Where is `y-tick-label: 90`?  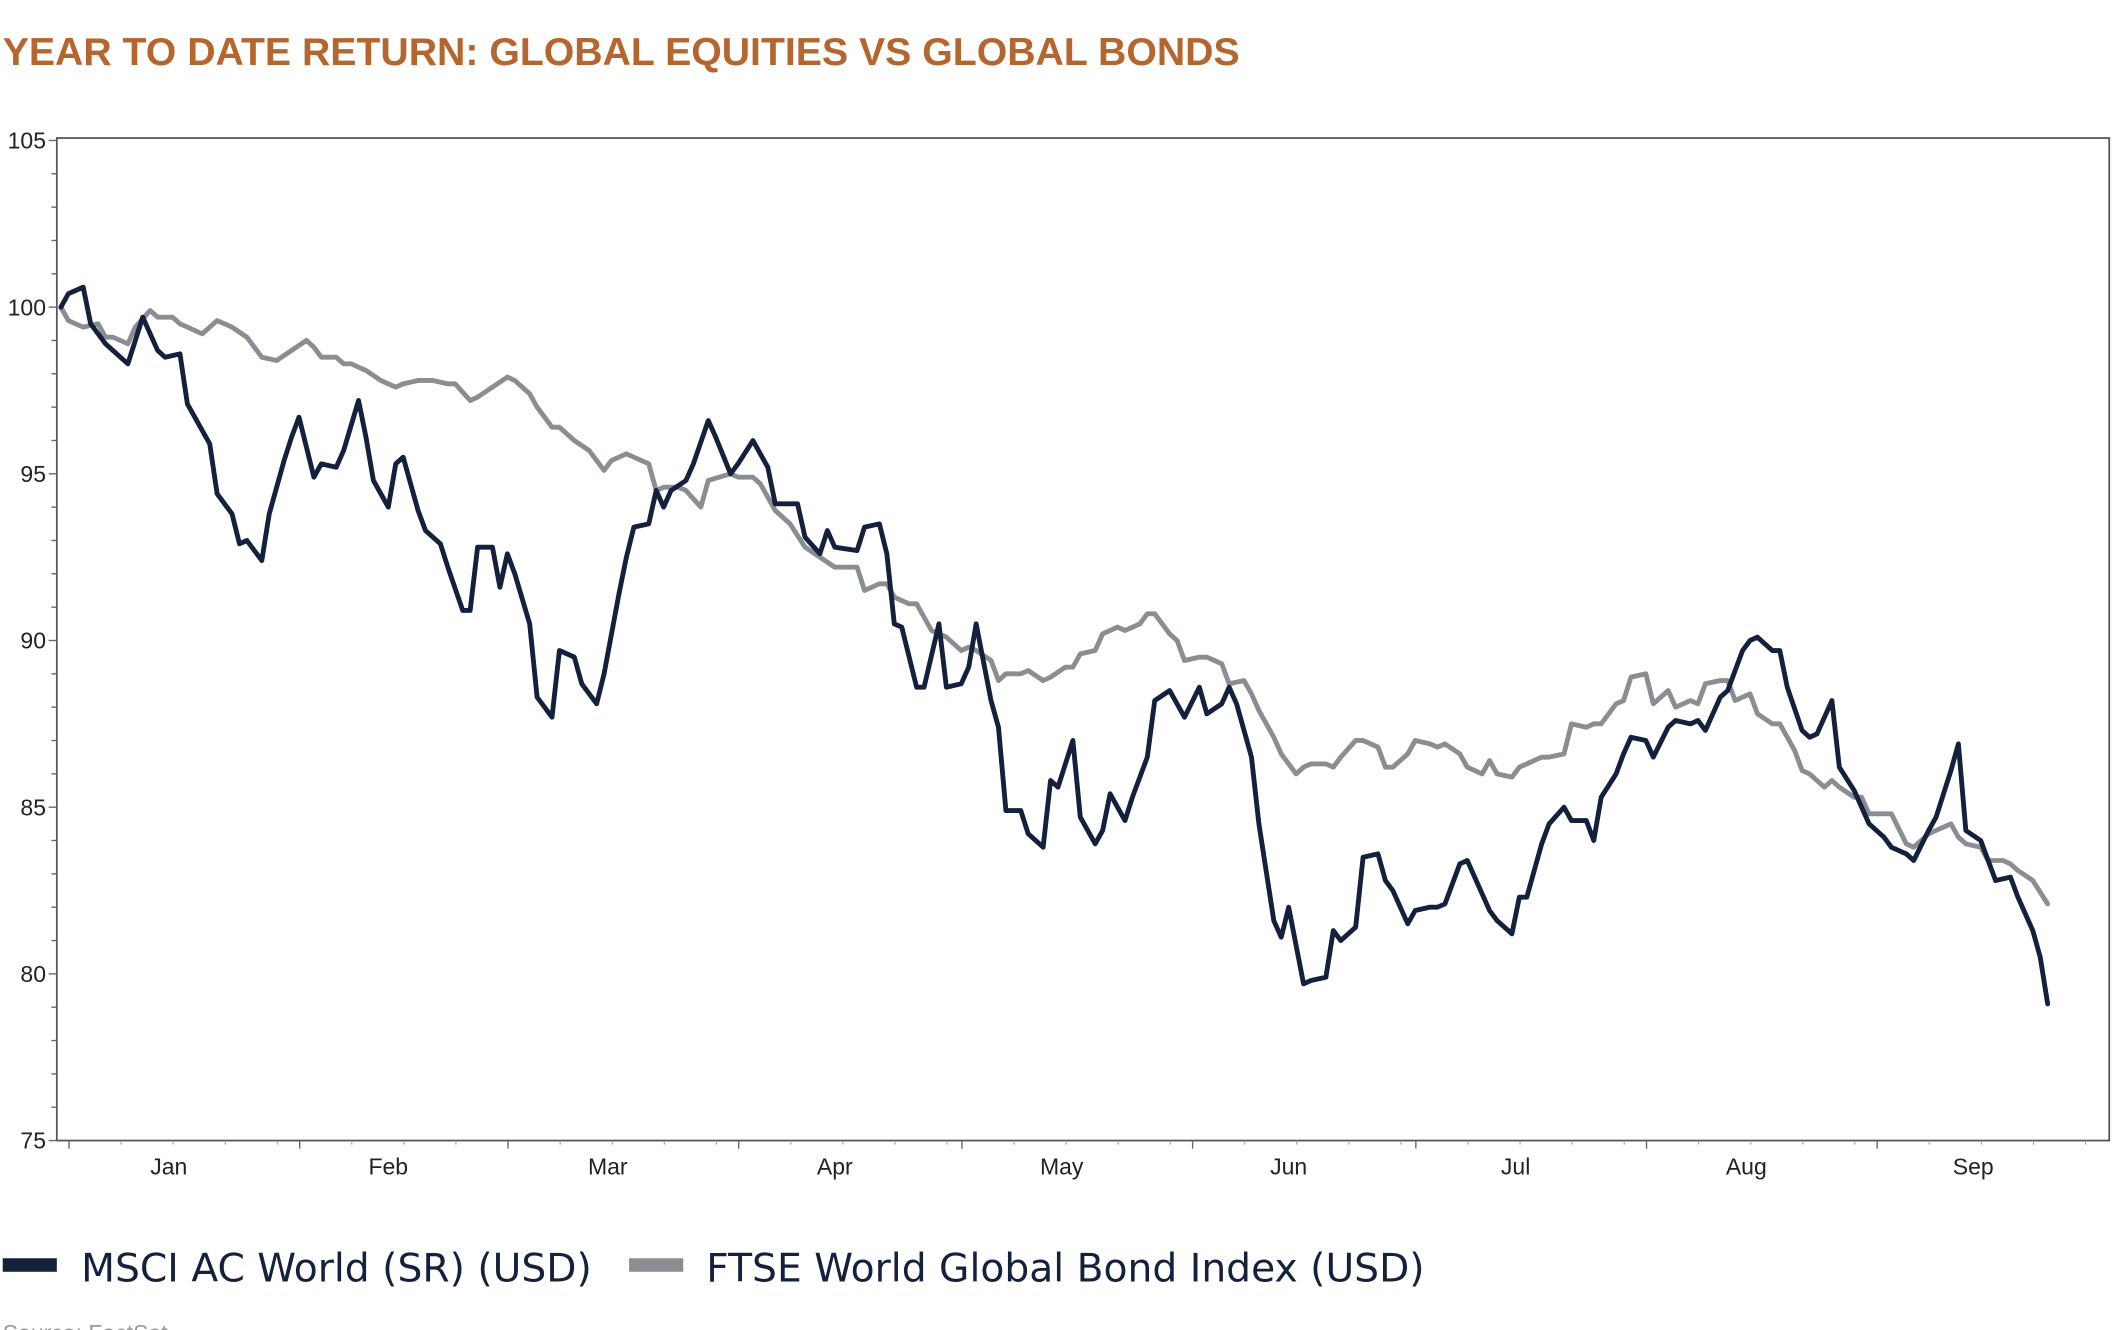 y-tick-label: 90 is located at coordinates (33, 641).